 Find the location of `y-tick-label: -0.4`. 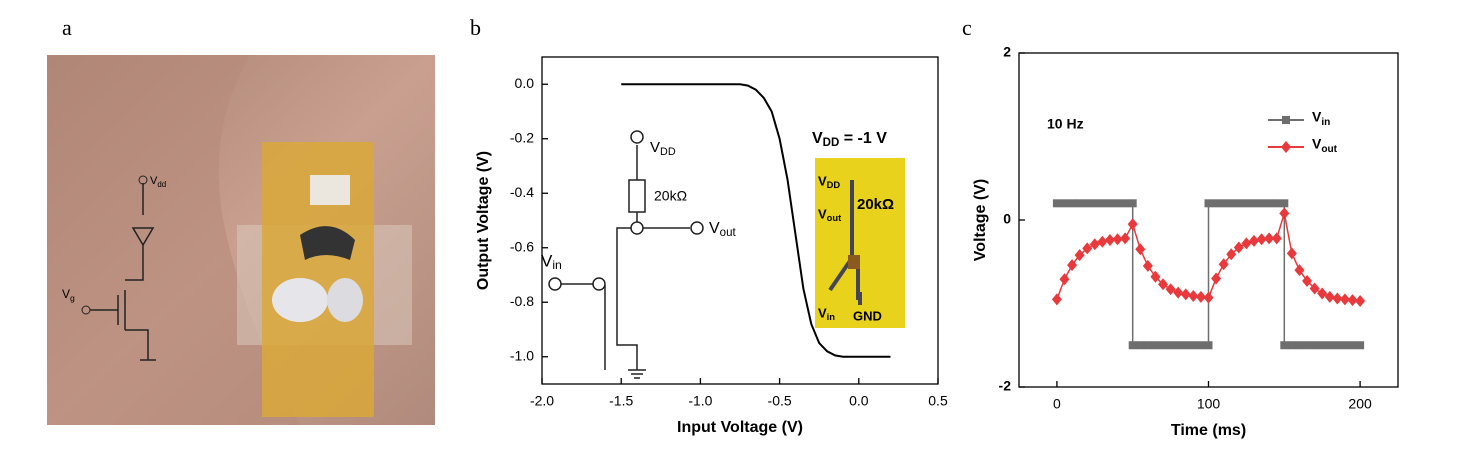

y-tick-label: -0.4 is located at coordinates (522, 192).